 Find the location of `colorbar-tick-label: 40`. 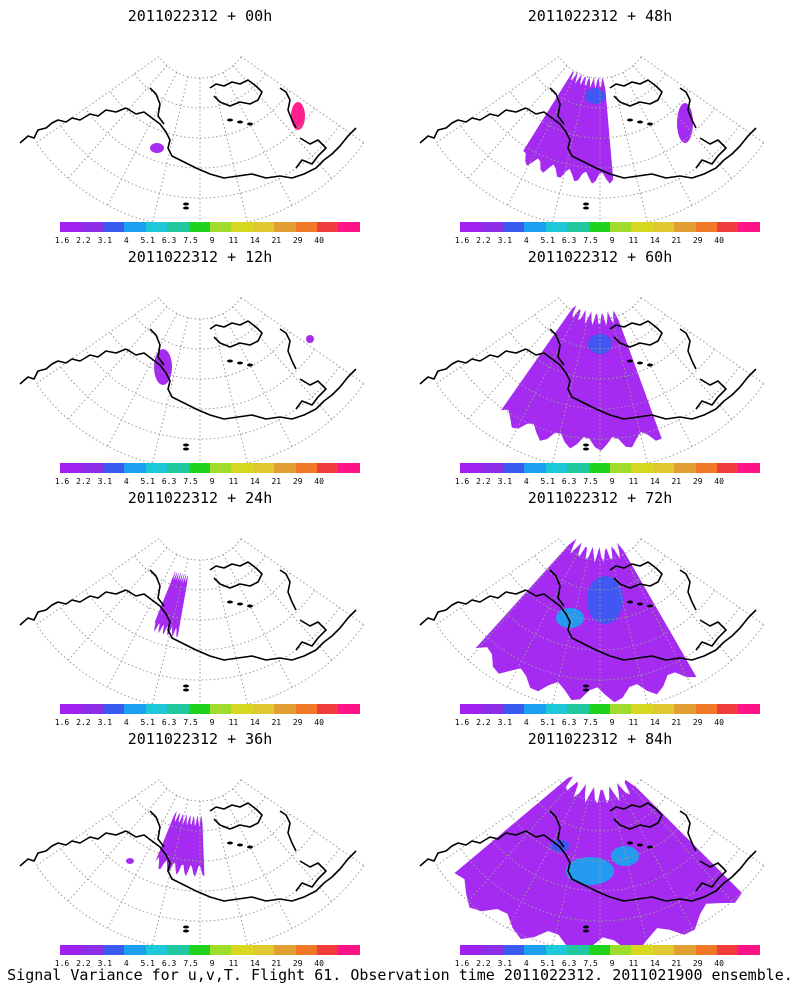

colorbar-tick-label: 40 is located at coordinates (719, 240).